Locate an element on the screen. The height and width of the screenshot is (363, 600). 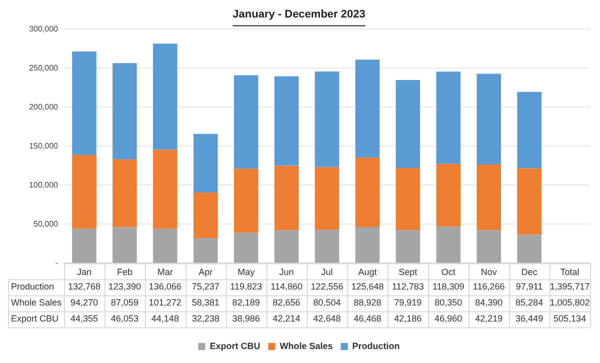
x-tick-label: Total is located at coordinates (570, 272).